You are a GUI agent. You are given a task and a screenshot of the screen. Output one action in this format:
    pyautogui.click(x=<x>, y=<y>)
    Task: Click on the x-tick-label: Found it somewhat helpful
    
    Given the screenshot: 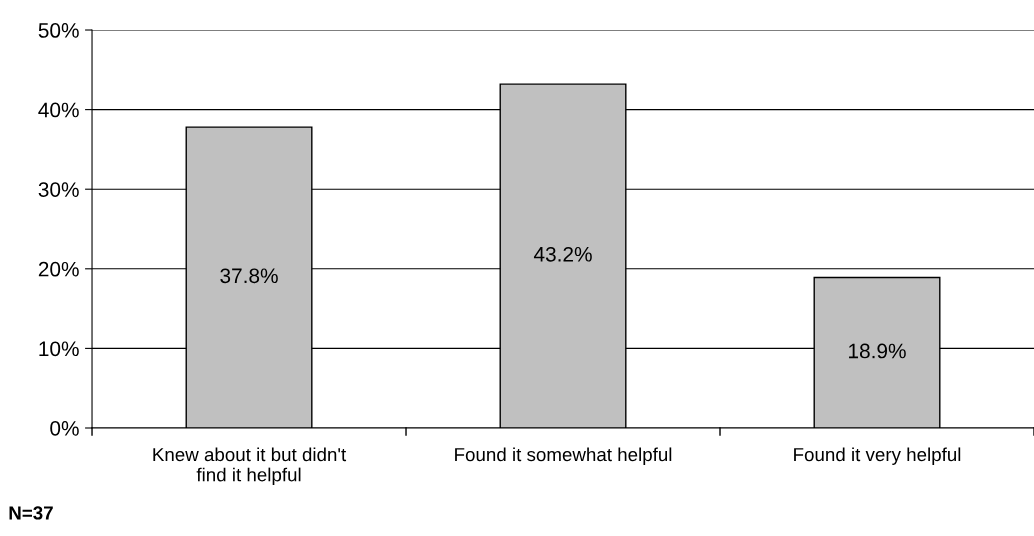 What is the action you would take?
    pyautogui.click(x=563, y=456)
    